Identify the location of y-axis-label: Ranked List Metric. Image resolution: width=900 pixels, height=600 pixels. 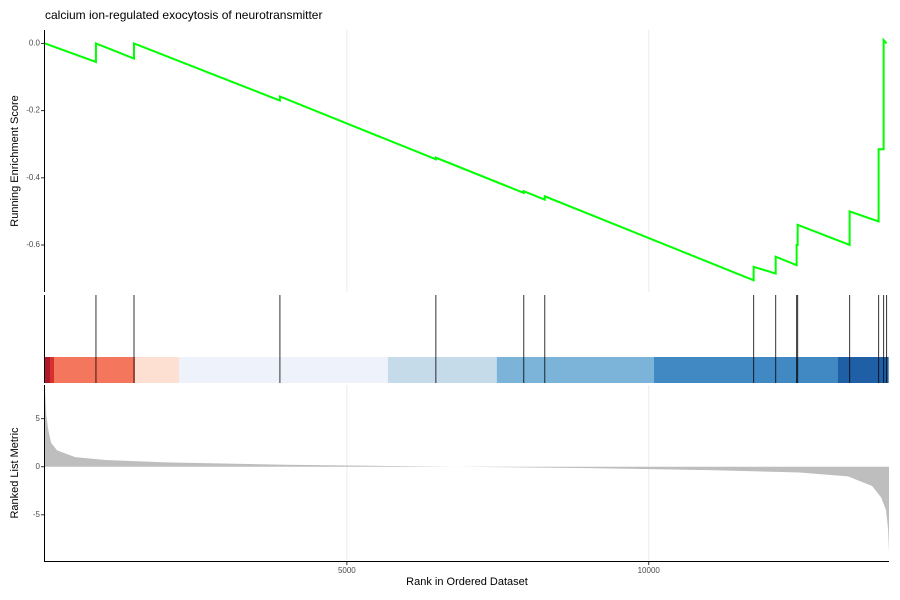
(15, 473).